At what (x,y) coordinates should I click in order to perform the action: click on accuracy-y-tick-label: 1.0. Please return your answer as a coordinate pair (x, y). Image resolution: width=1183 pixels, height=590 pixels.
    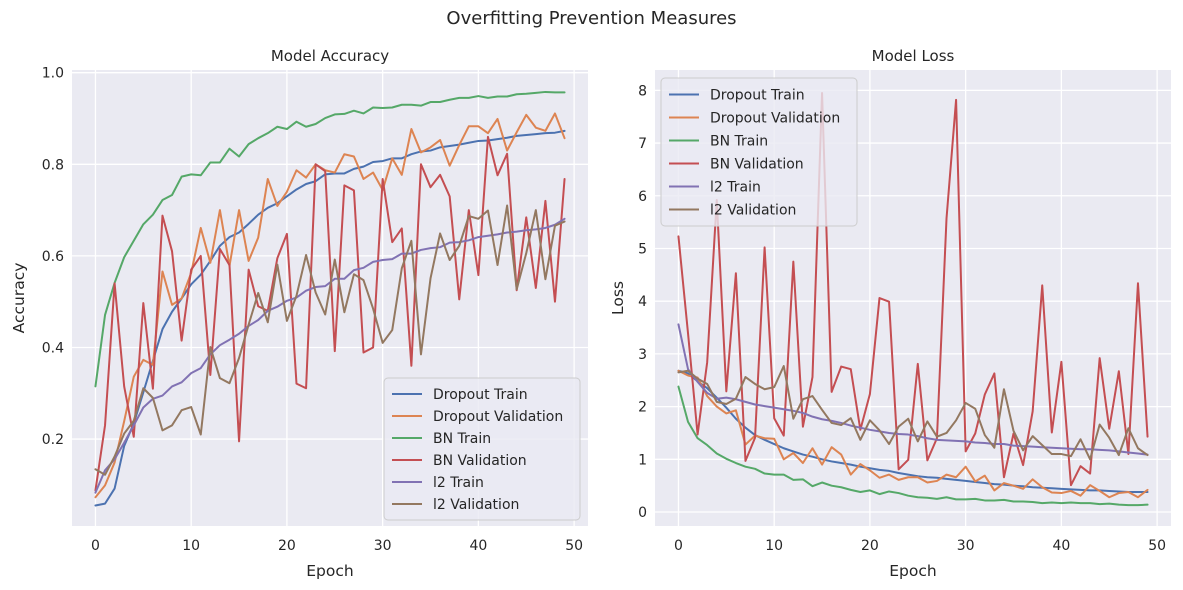
    Looking at the image, I should click on (53, 74).